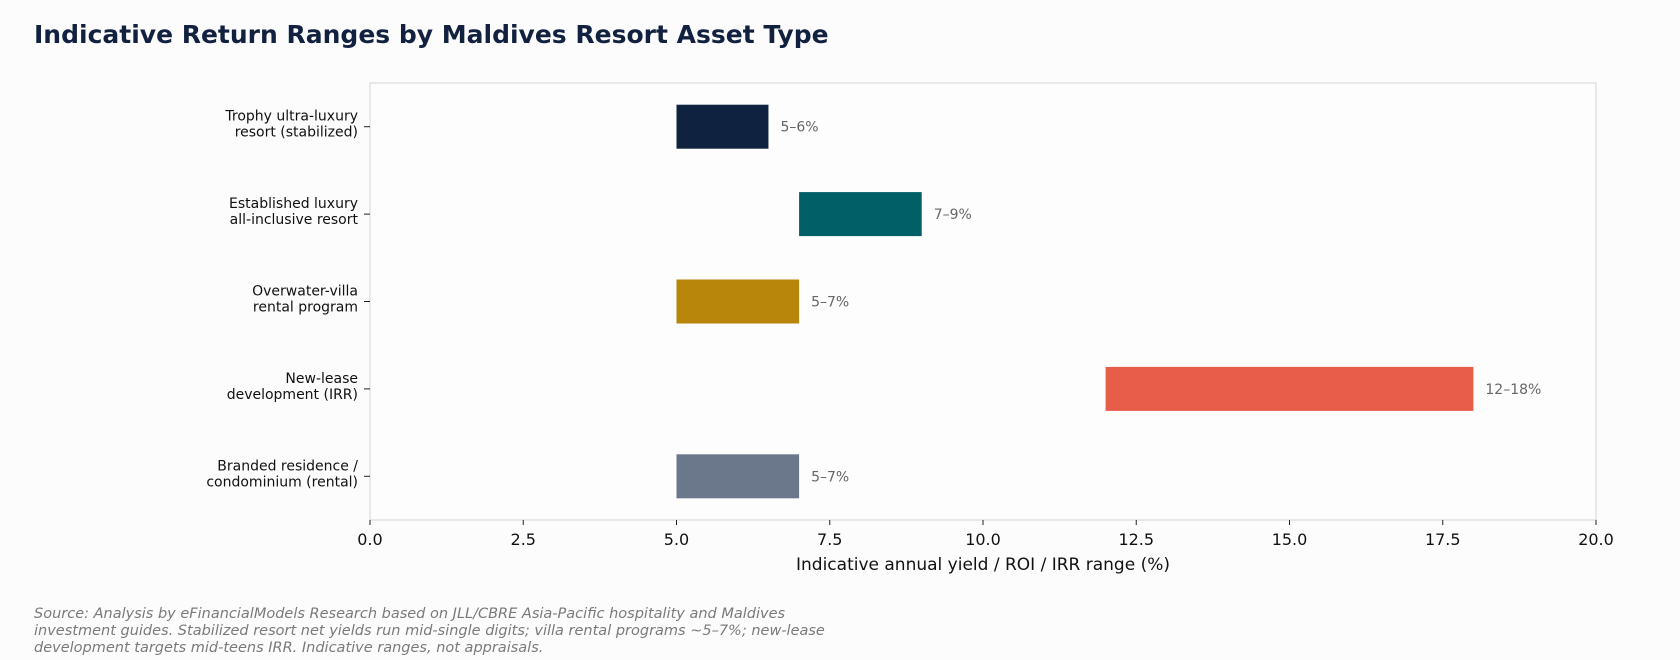 Image resolution: width=1680 pixels, height=660 pixels. I want to click on range-data-label: 12–18%, so click(1513, 390).